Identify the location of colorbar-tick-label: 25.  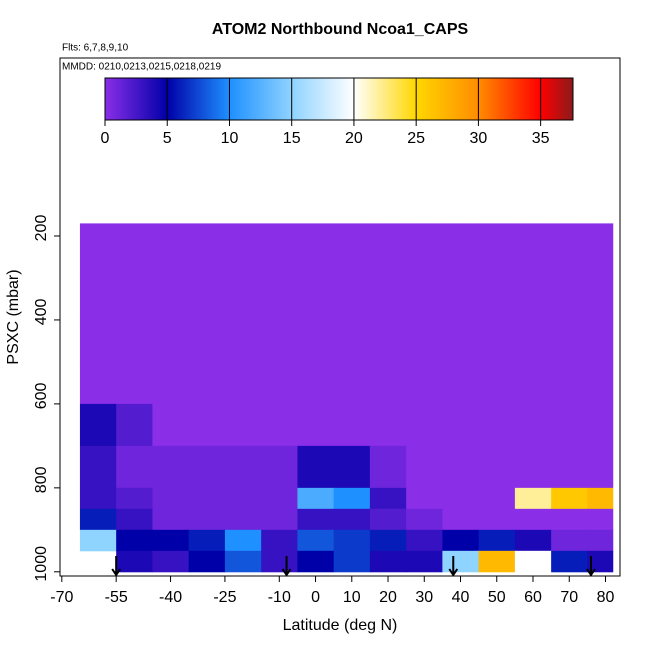
(416, 138).